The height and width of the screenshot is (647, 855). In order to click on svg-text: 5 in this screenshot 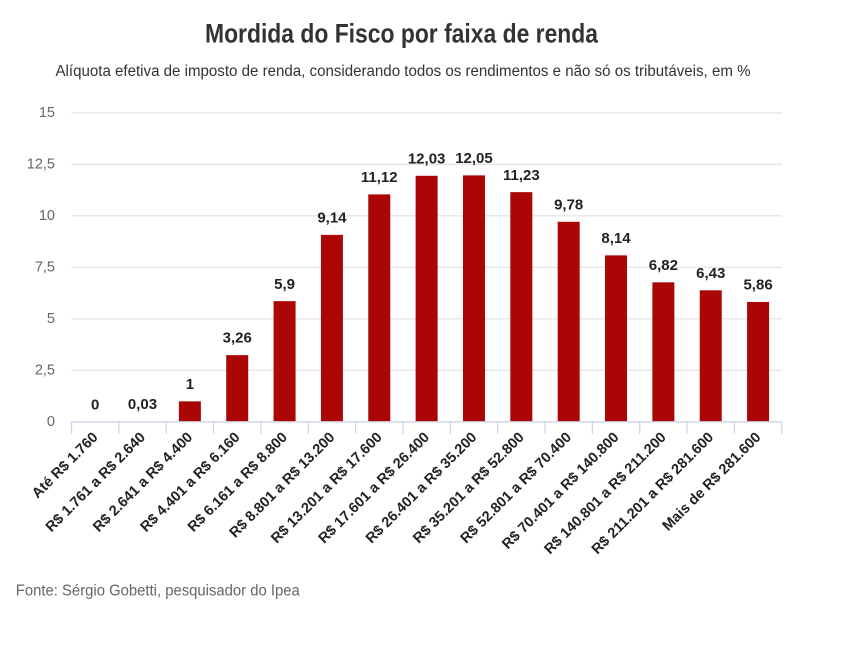, I will do `click(51, 319)`.